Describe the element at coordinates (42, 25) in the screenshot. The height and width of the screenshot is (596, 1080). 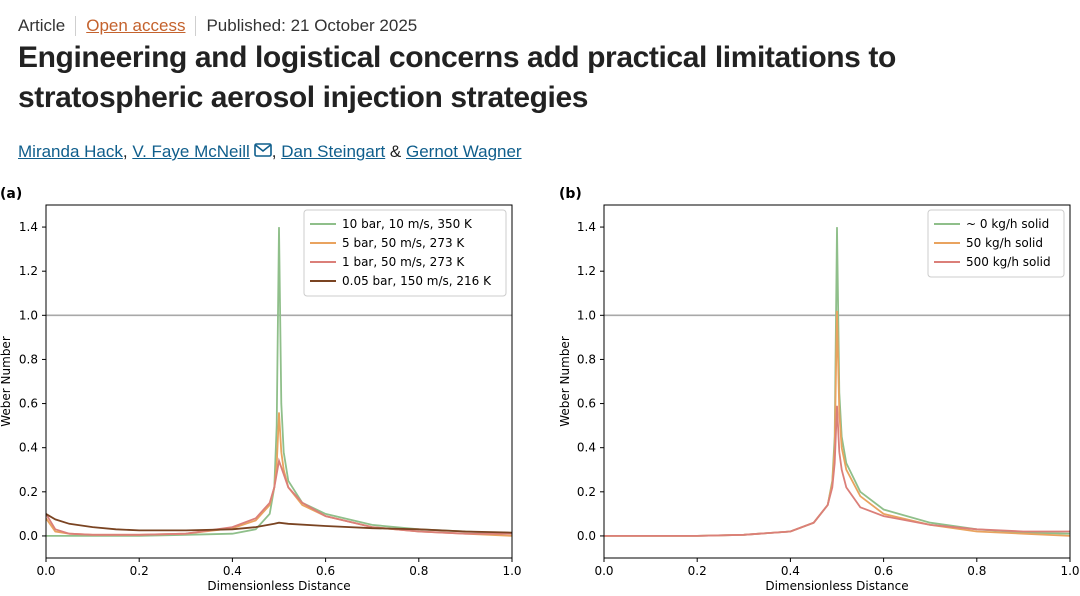
I see `article-type: Article` at that location.